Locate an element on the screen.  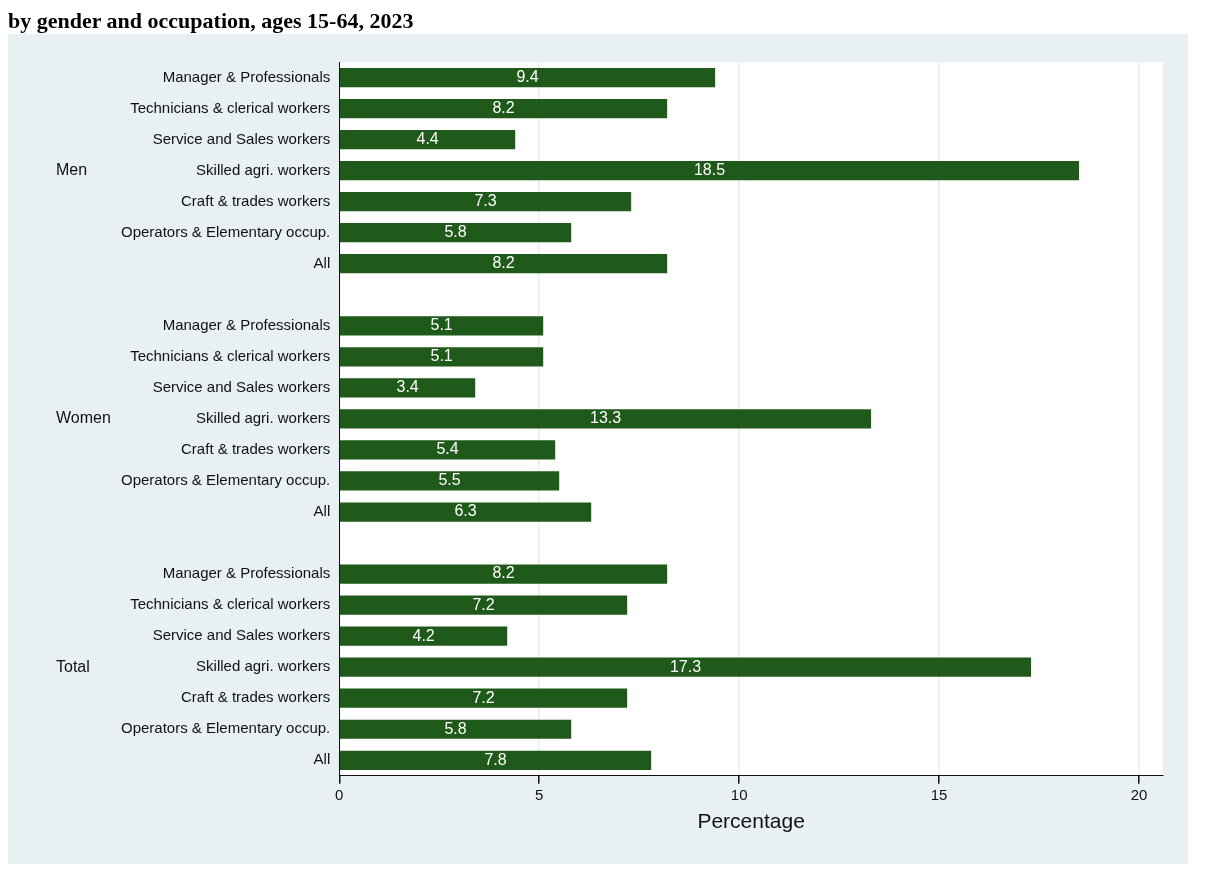
data-label: 5.5 is located at coordinates (449, 480).